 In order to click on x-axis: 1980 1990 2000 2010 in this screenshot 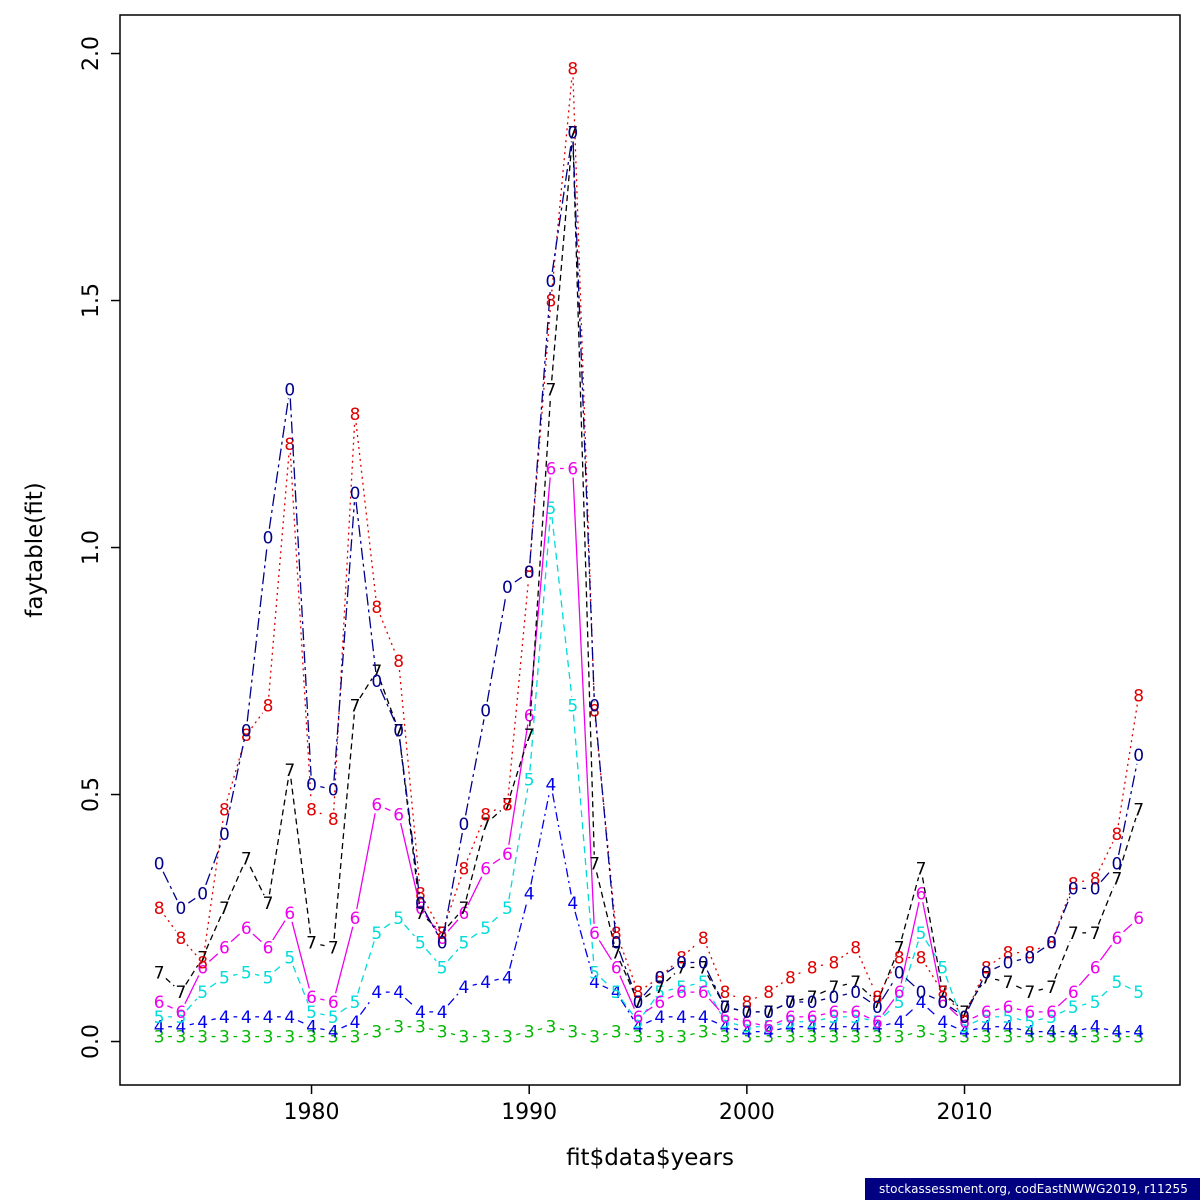, I will do `click(638, 1105)`.